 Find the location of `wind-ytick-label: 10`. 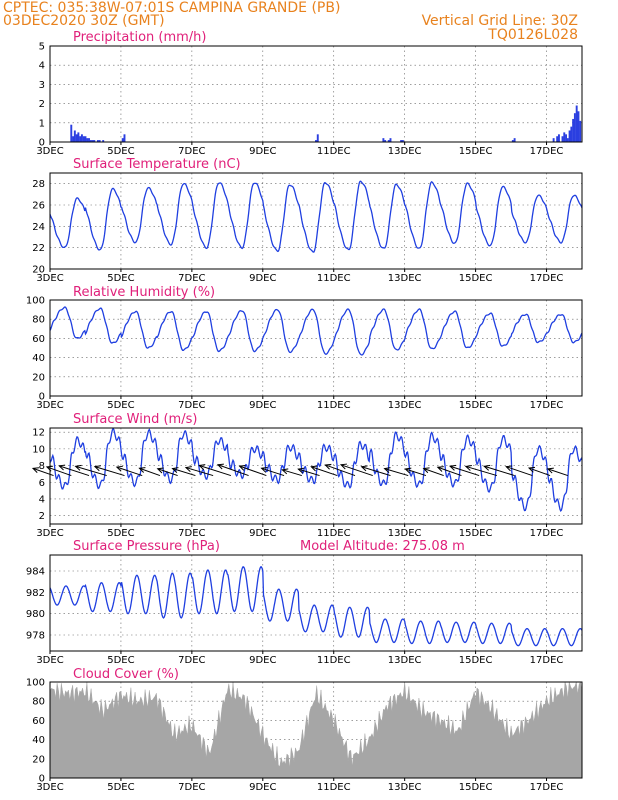

wind-ytick-label: 10 is located at coordinates (38, 449).